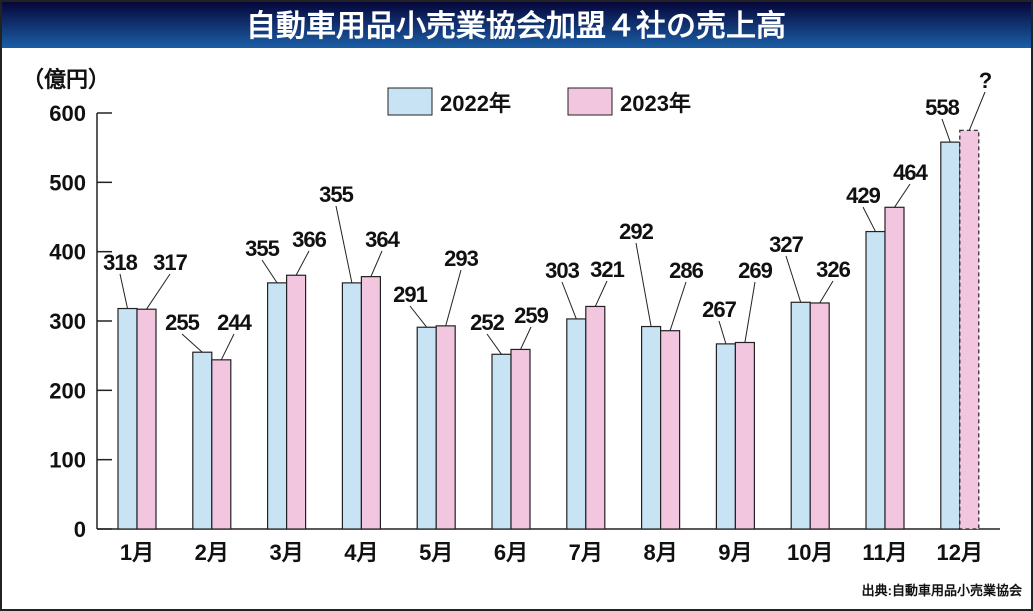  Describe the element at coordinates (67, 321) in the screenshot. I see `y-tick-label: 300` at that location.